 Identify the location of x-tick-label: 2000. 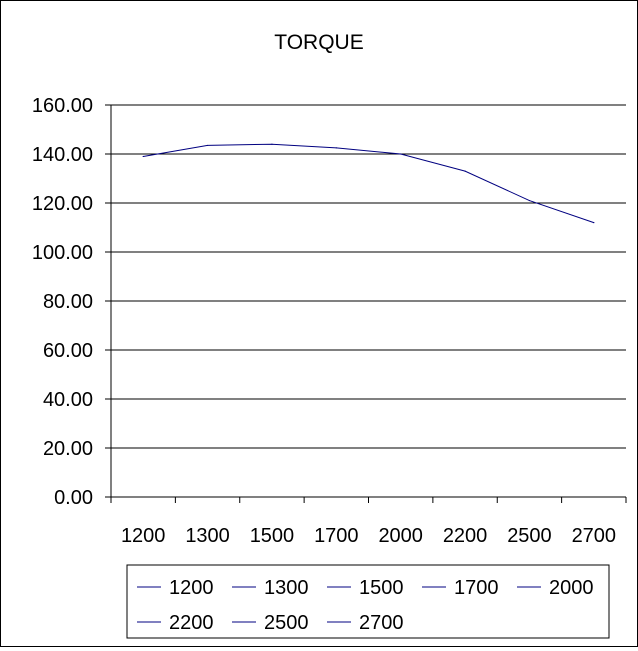
(400, 536).